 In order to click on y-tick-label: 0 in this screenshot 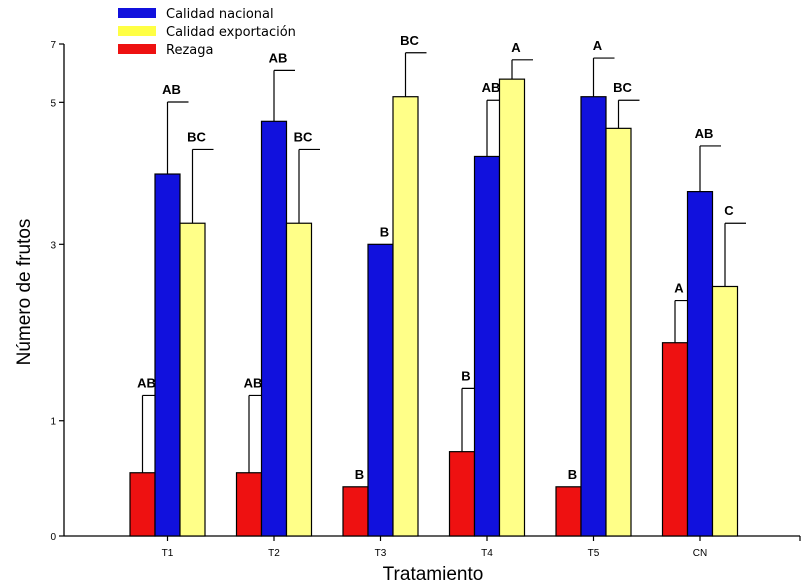, I will do `click(53, 537)`.